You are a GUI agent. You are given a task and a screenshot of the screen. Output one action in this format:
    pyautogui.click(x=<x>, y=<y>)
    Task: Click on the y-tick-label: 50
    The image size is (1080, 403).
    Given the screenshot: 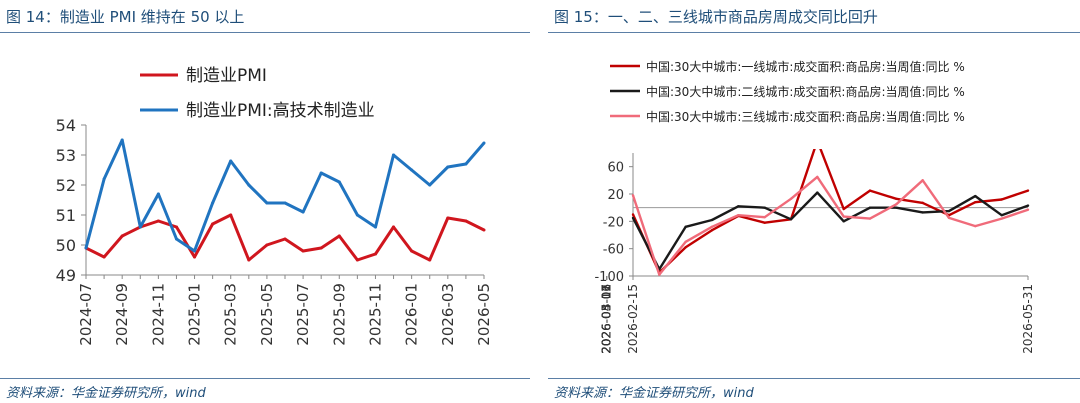 What is the action you would take?
    pyautogui.click(x=66, y=245)
    